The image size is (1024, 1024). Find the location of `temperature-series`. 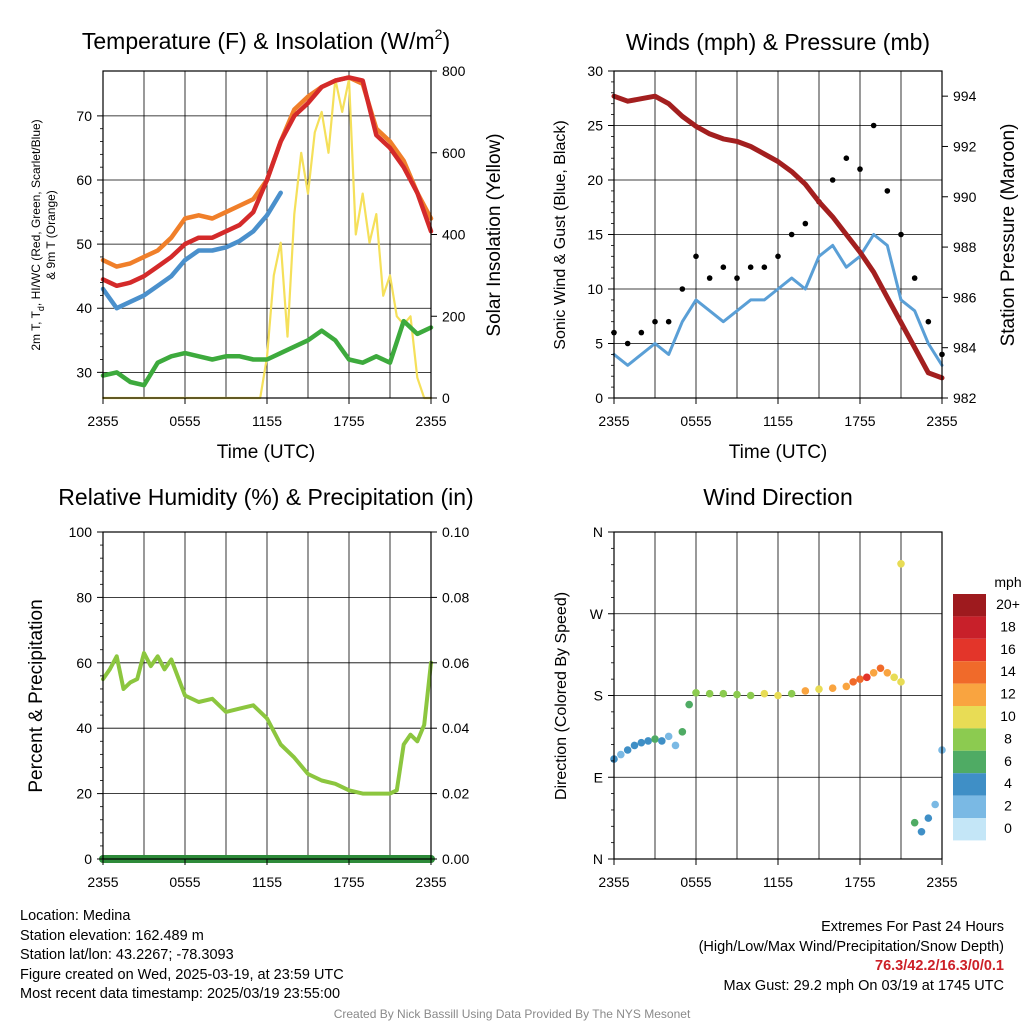

temperature-series is located at coordinates (267, 237).